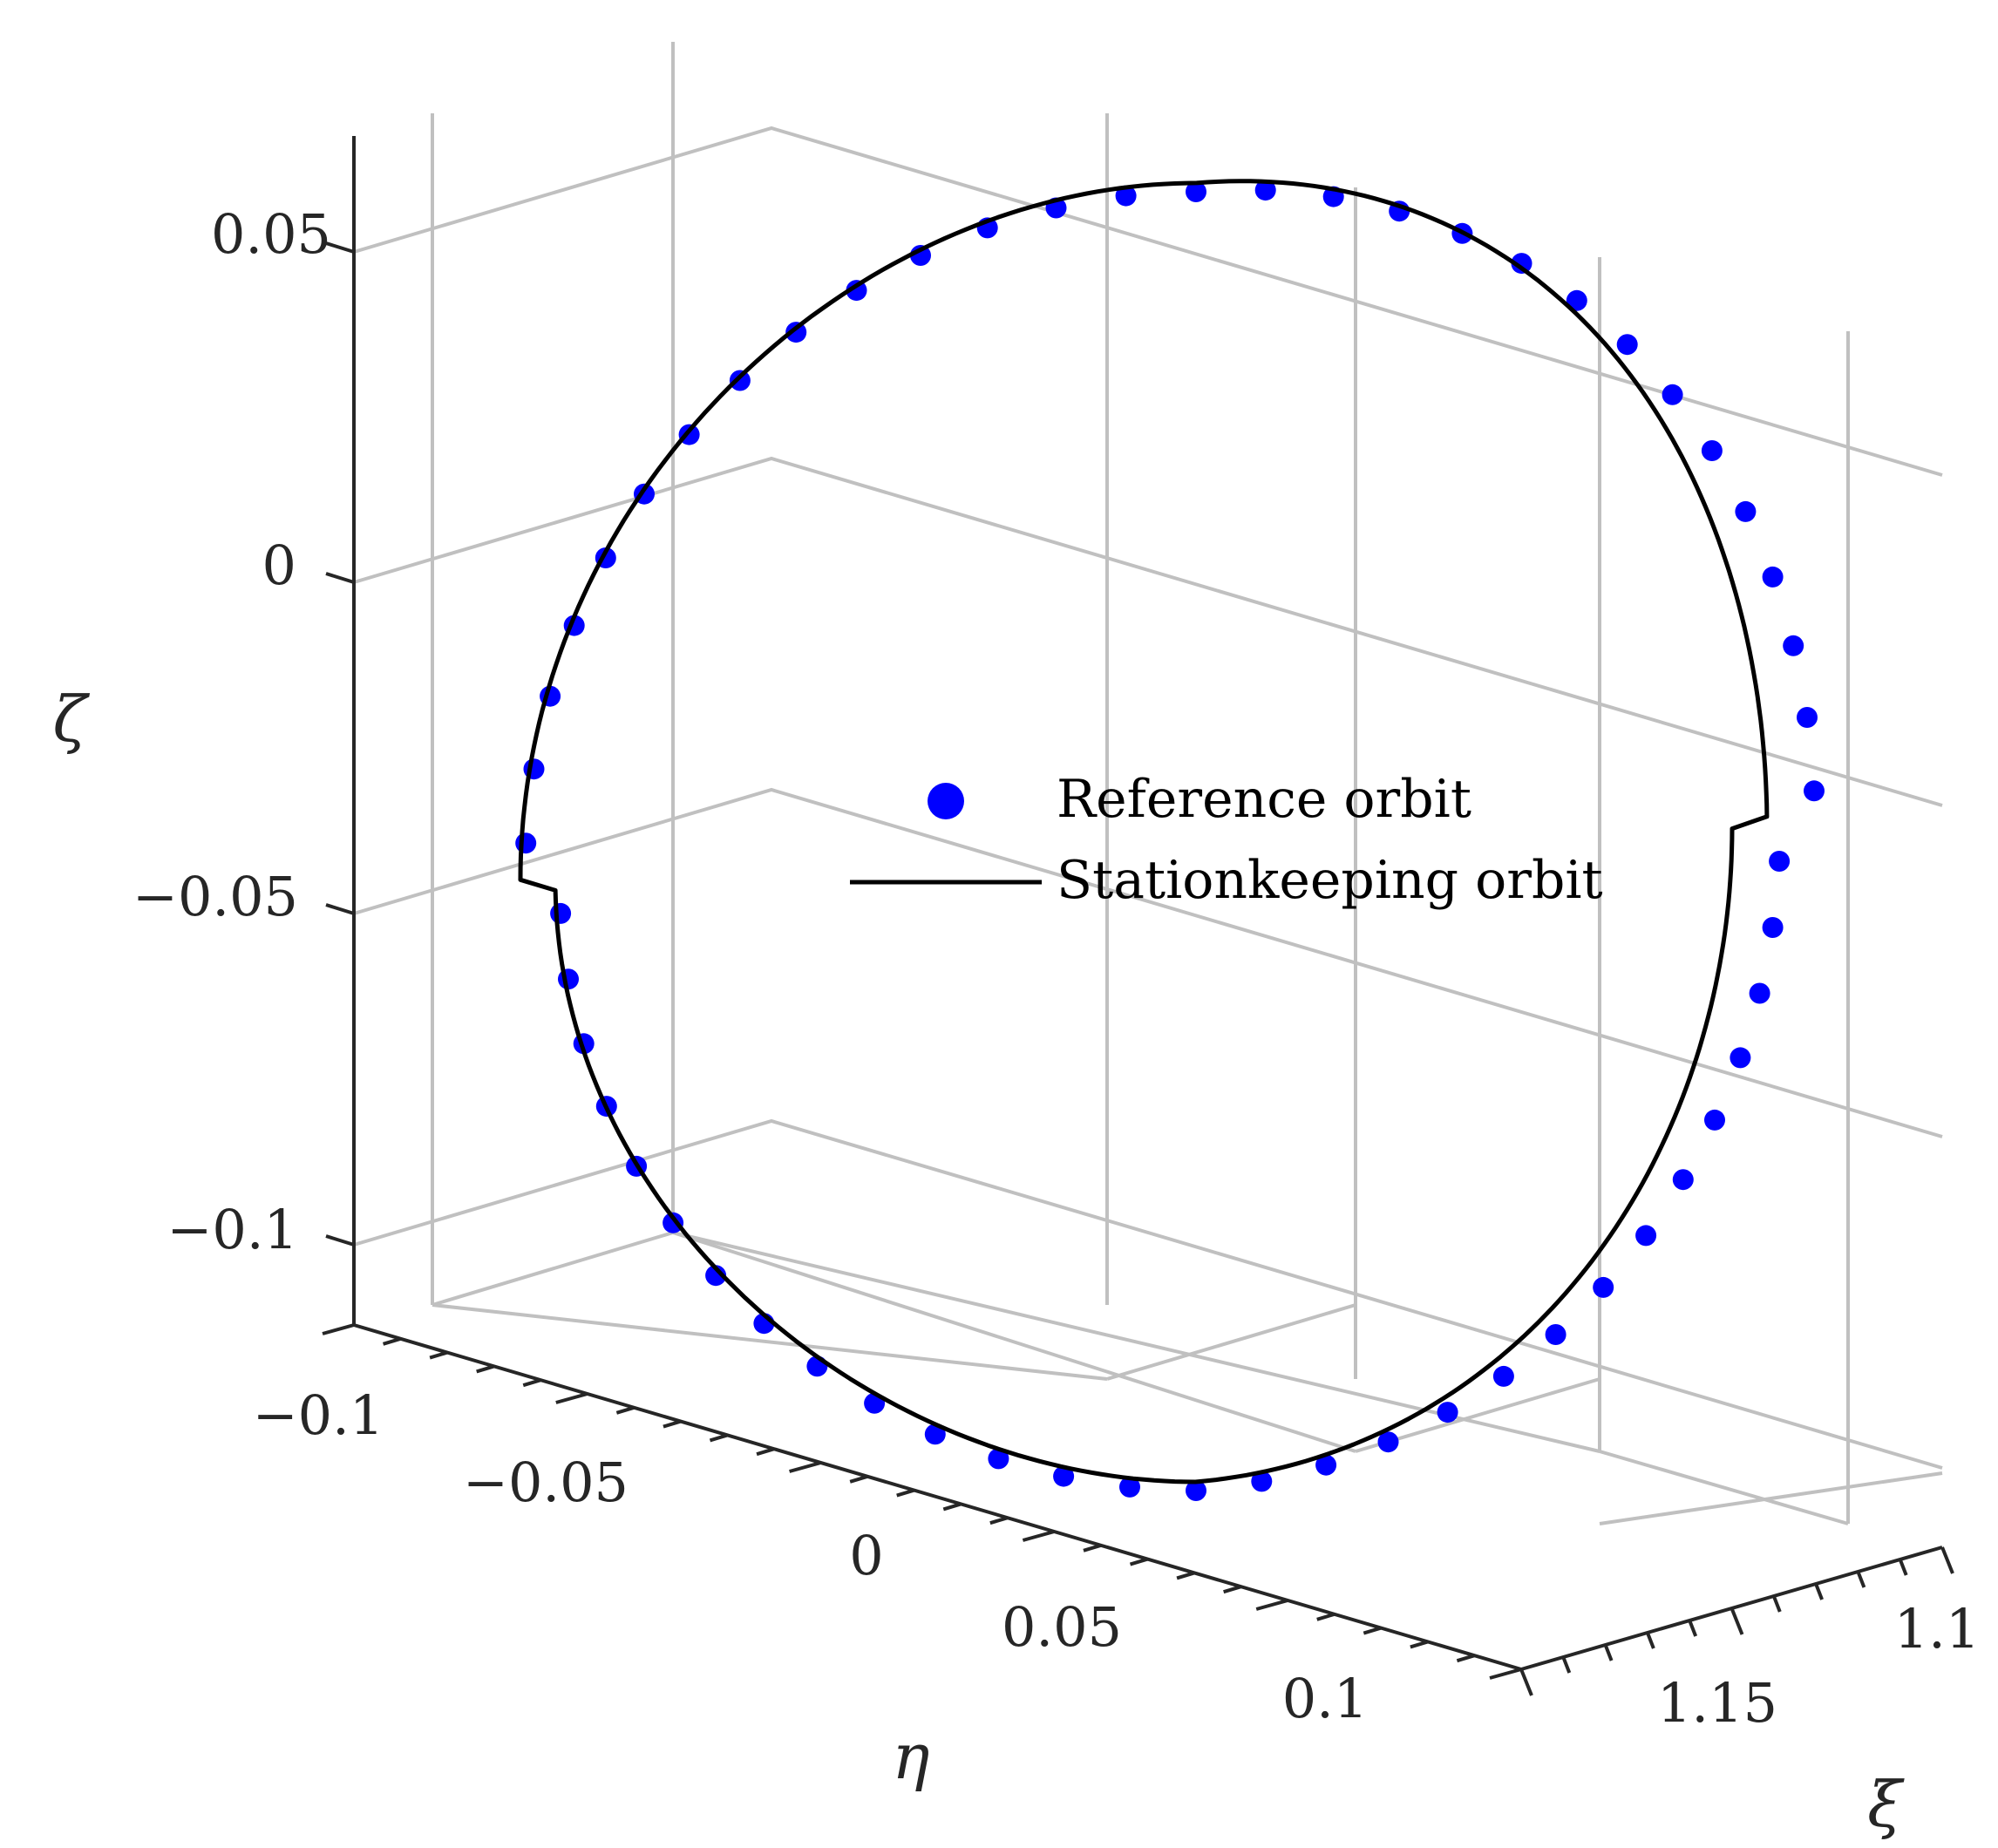  Describe the element at coordinates (215, 896) in the screenshot. I see `z-tick-label: −0.05` at that location.